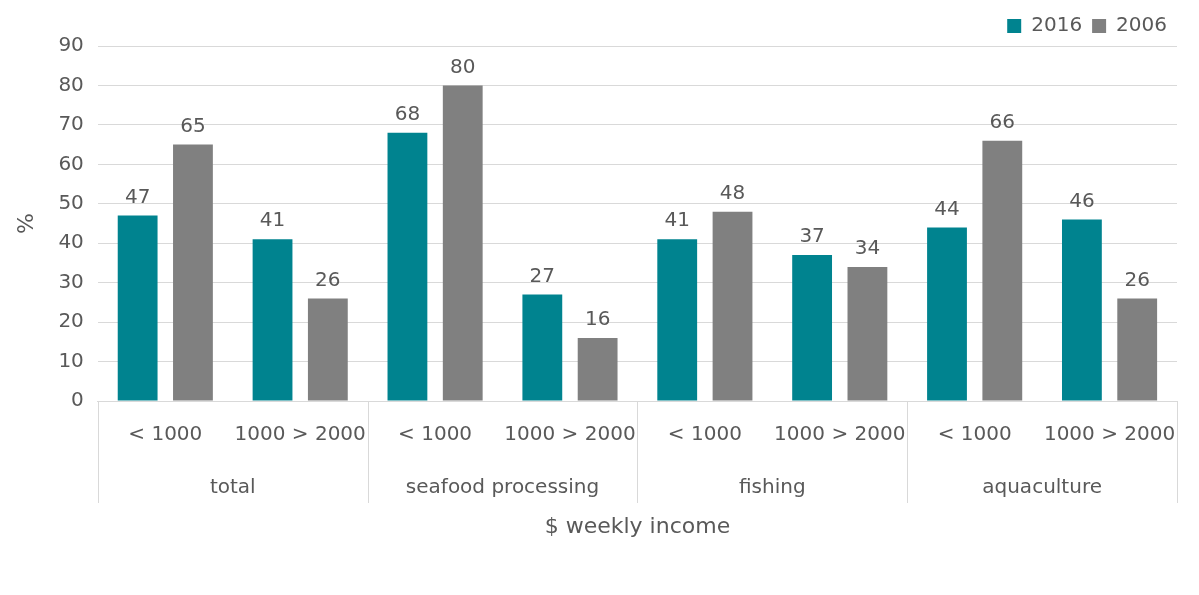 Image resolution: width=1199 pixels, height=595 pixels. I want to click on y-axis-title: %, so click(25, 223).